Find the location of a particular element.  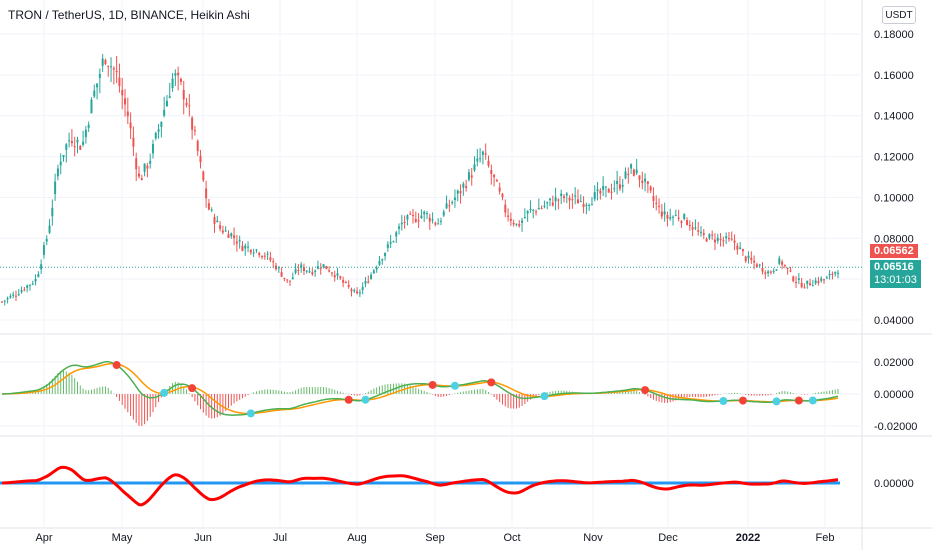

currency-badge: USDT is located at coordinates (899, 15).